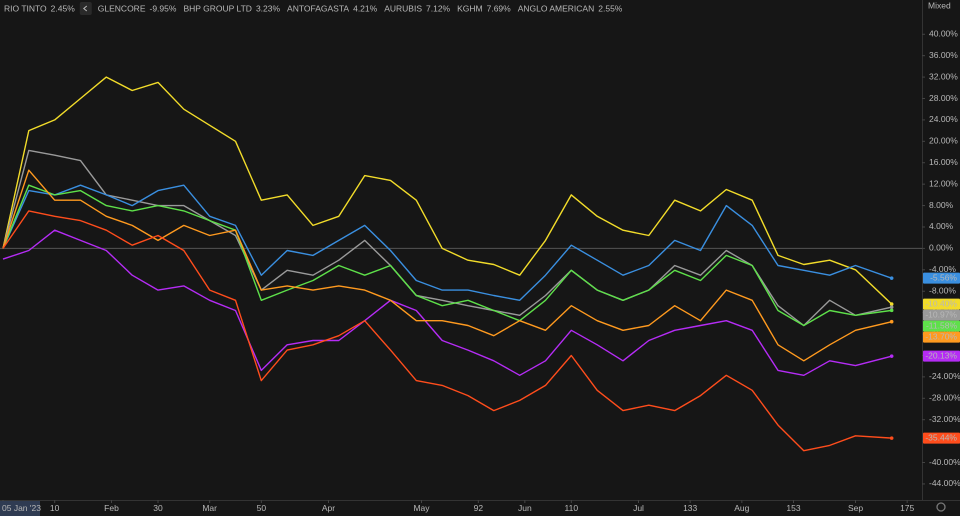  I want to click on x-tick-label: Sep, so click(855, 508).